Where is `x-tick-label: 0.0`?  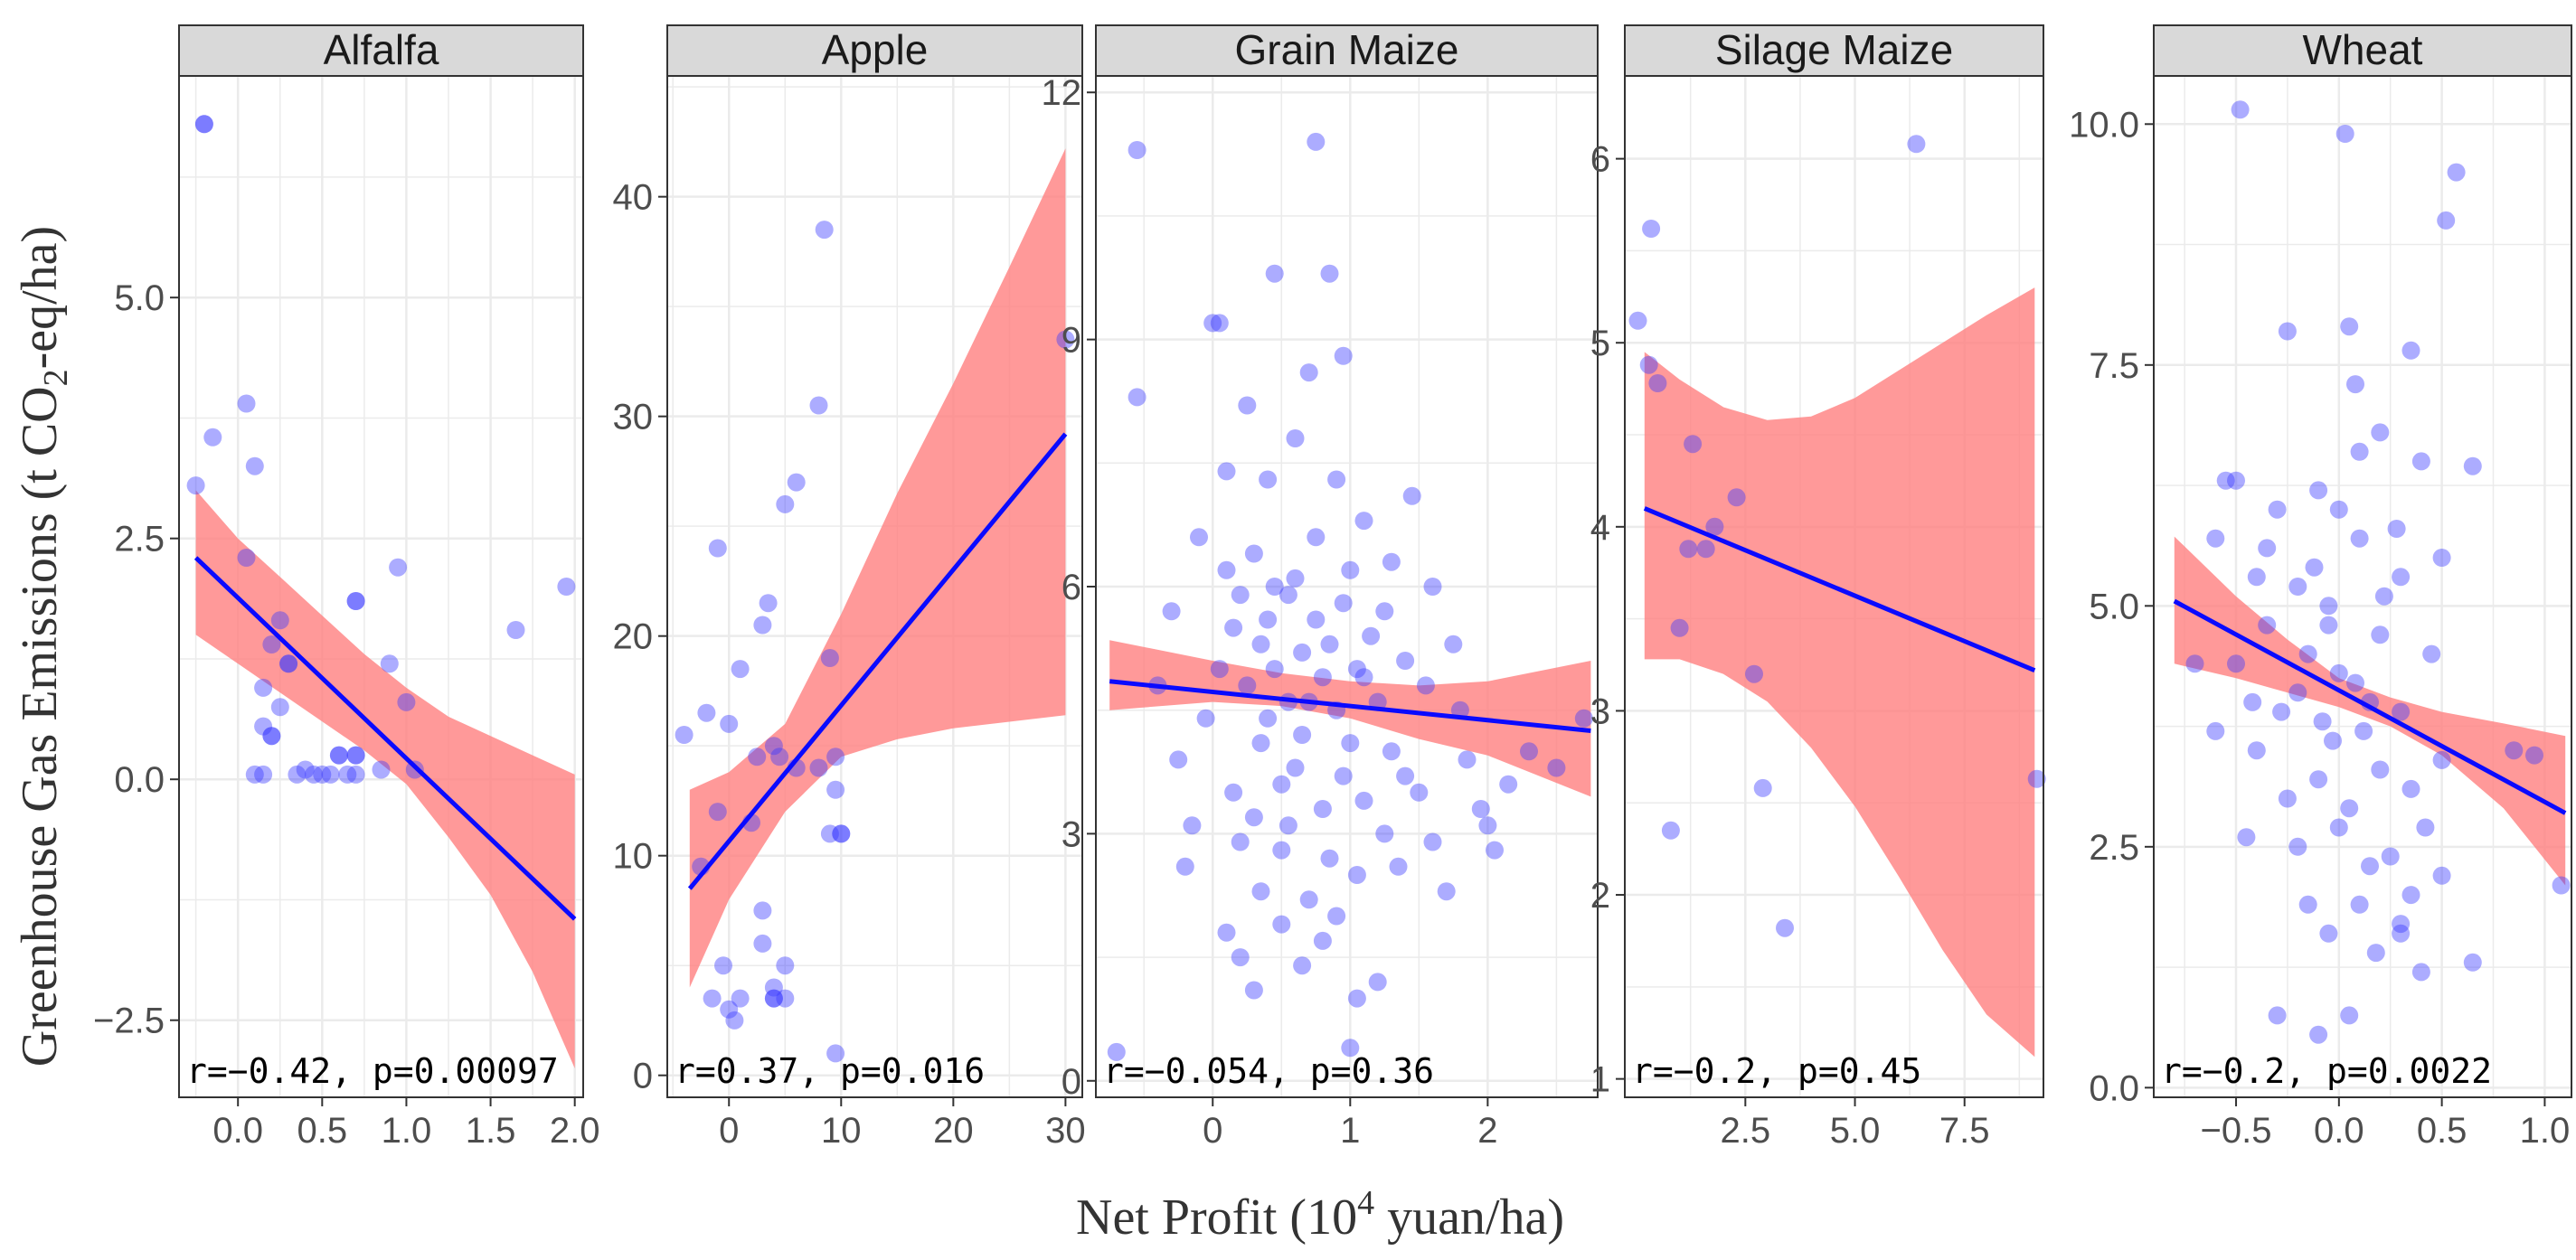 x-tick-label: 0.0 is located at coordinates (2339, 1131).